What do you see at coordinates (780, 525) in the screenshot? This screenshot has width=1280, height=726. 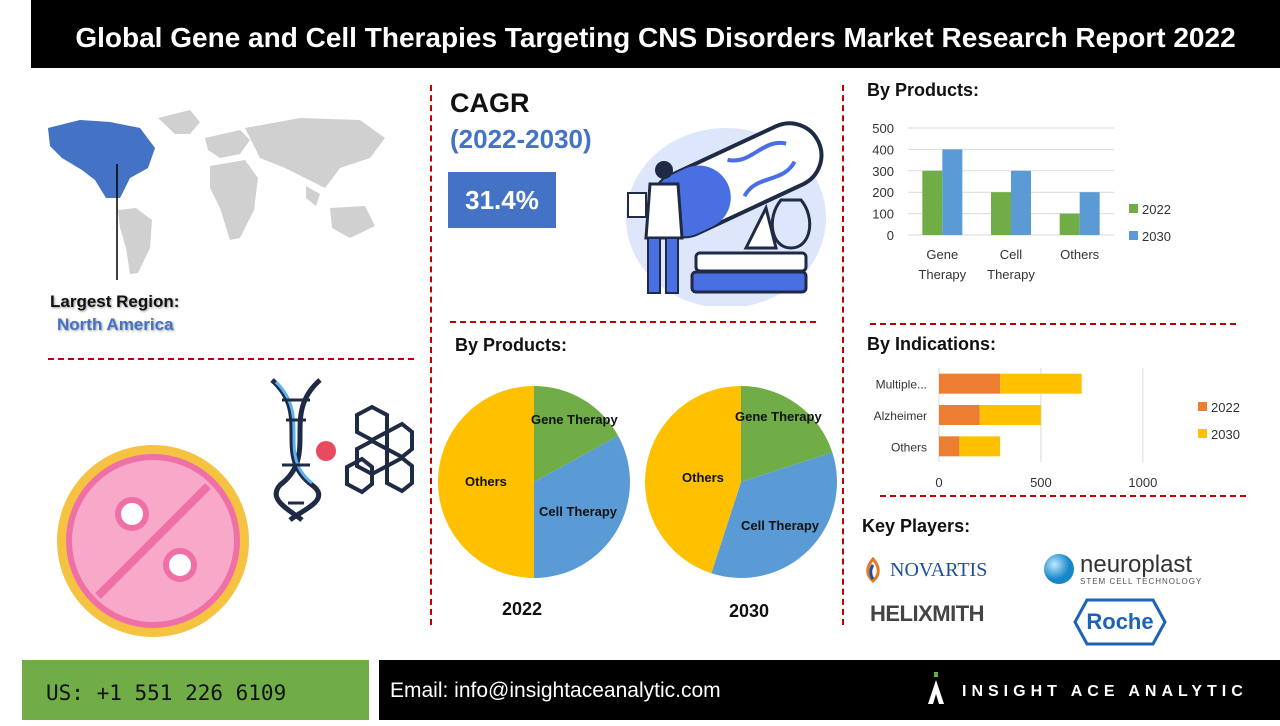 I see `pie-2030-label-cell: Cell Therapy` at bounding box center [780, 525].